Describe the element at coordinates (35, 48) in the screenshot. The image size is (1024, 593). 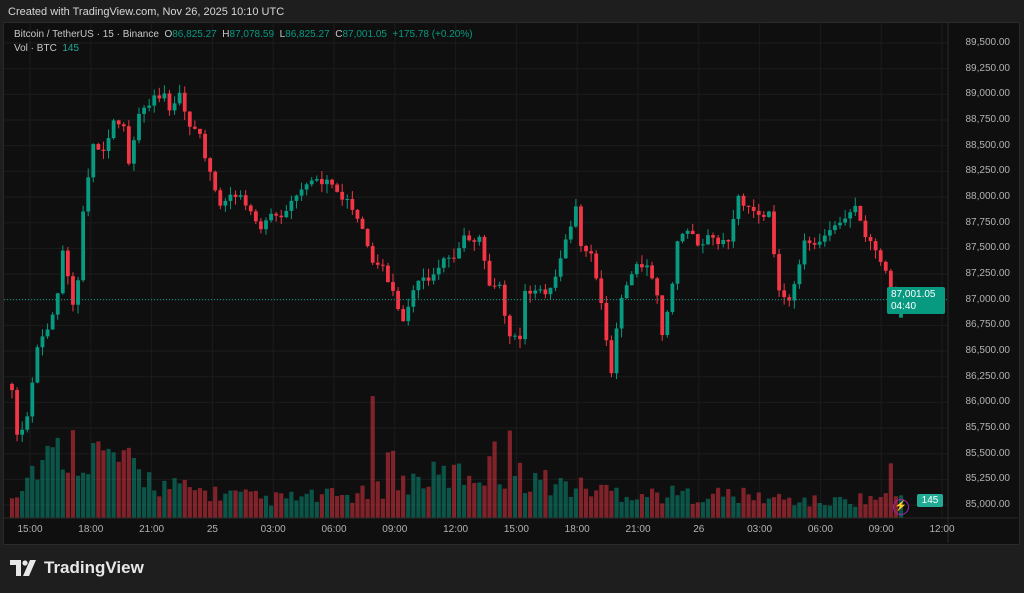
I see `volume-label: Vol · BTC` at that location.